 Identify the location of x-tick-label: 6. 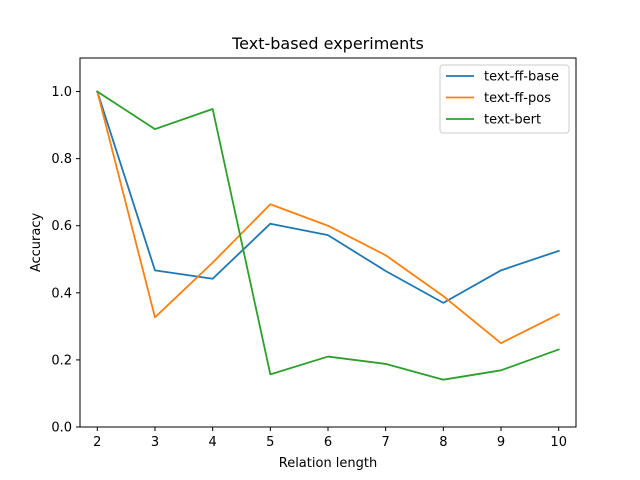
(328, 442).